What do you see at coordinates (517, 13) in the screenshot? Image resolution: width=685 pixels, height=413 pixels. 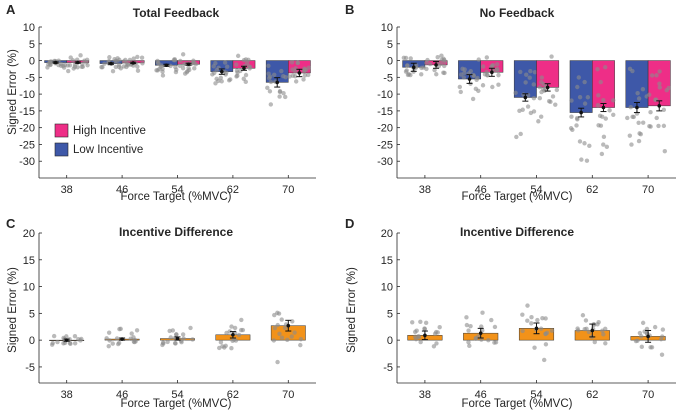 I see `panel-title: No Feedback` at bounding box center [517, 13].